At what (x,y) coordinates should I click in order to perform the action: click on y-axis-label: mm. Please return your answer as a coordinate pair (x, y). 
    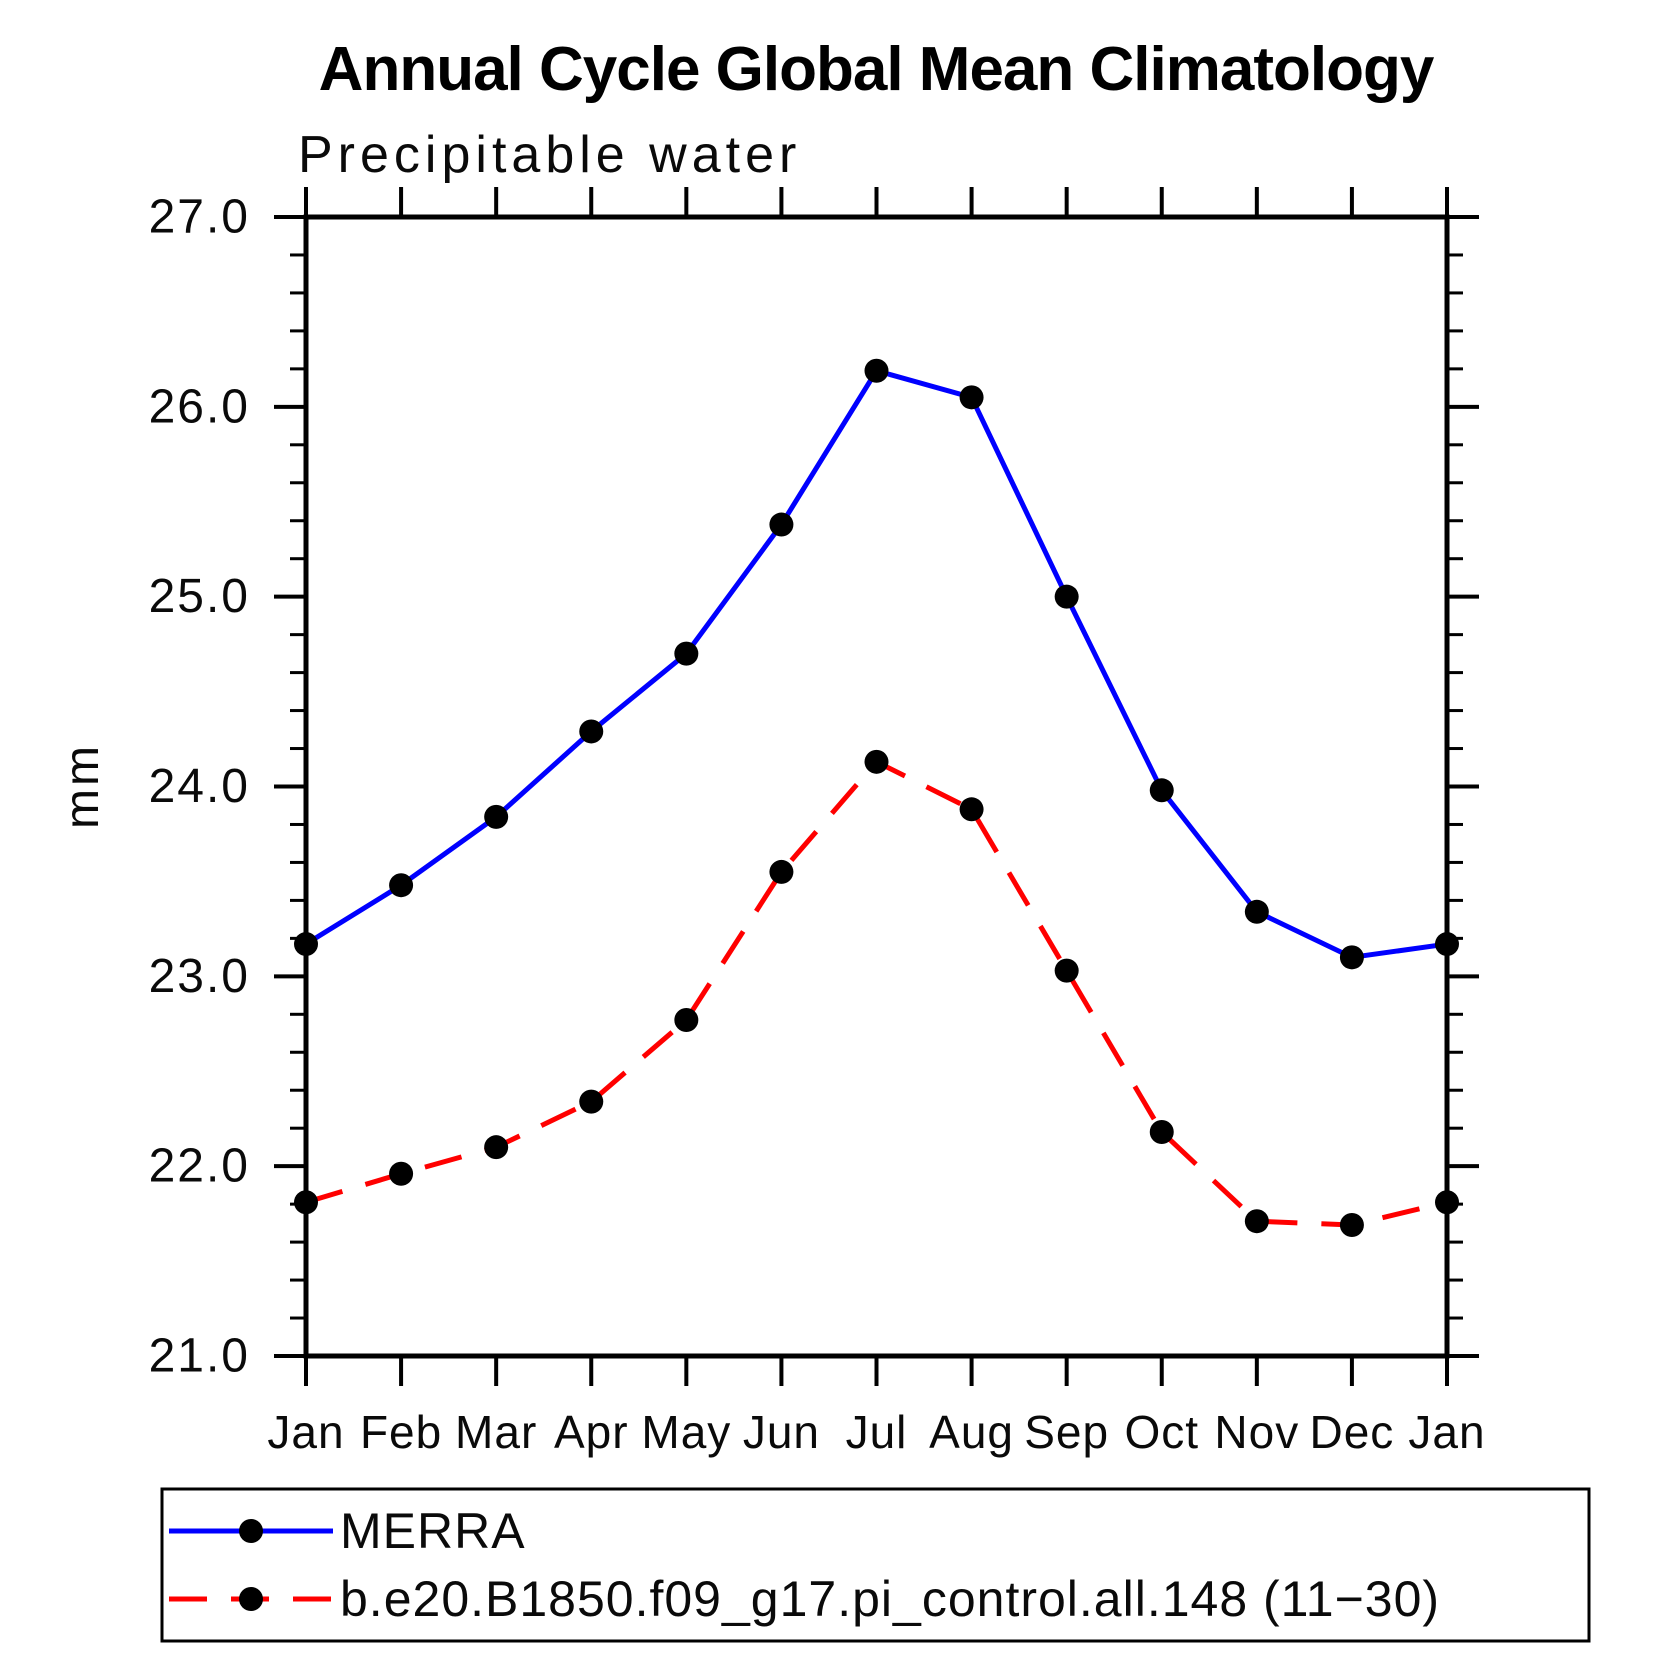
    Looking at the image, I should click on (82, 786).